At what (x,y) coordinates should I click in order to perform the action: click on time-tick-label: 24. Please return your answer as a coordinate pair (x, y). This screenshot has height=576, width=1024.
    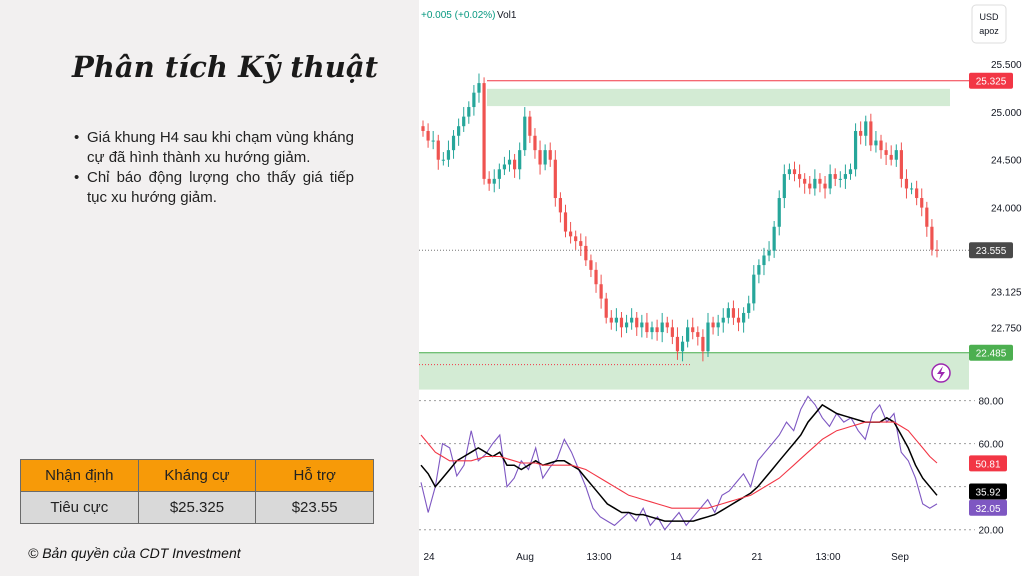
    Looking at the image, I should click on (429, 557).